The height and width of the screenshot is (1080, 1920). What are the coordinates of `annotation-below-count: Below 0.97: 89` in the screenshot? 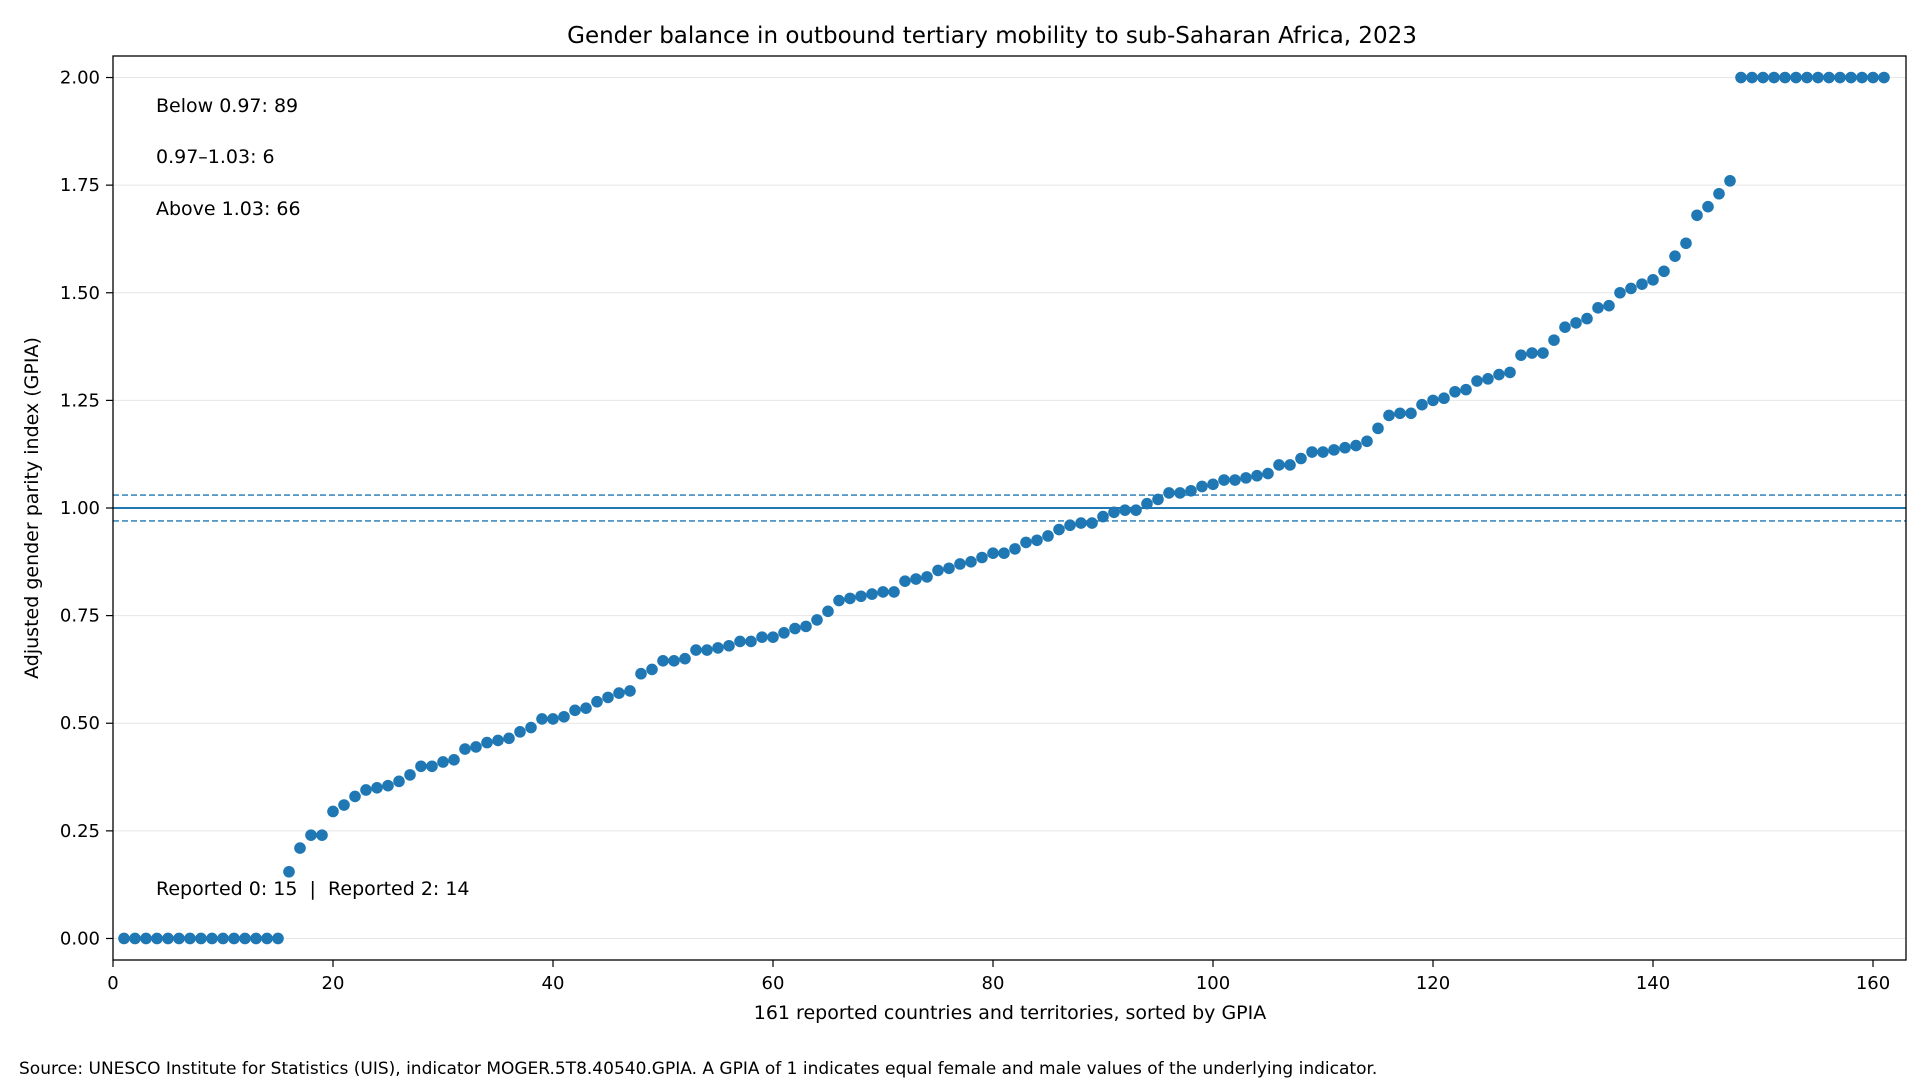 It's located at (227, 106).